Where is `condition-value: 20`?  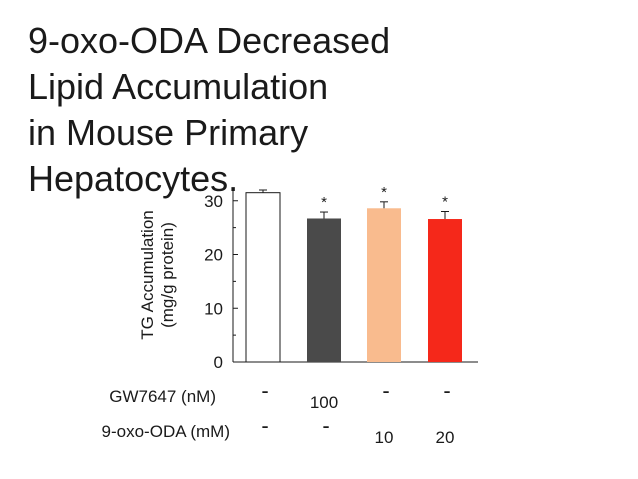
condition-value: 20 is located at coordinates (445, 437).